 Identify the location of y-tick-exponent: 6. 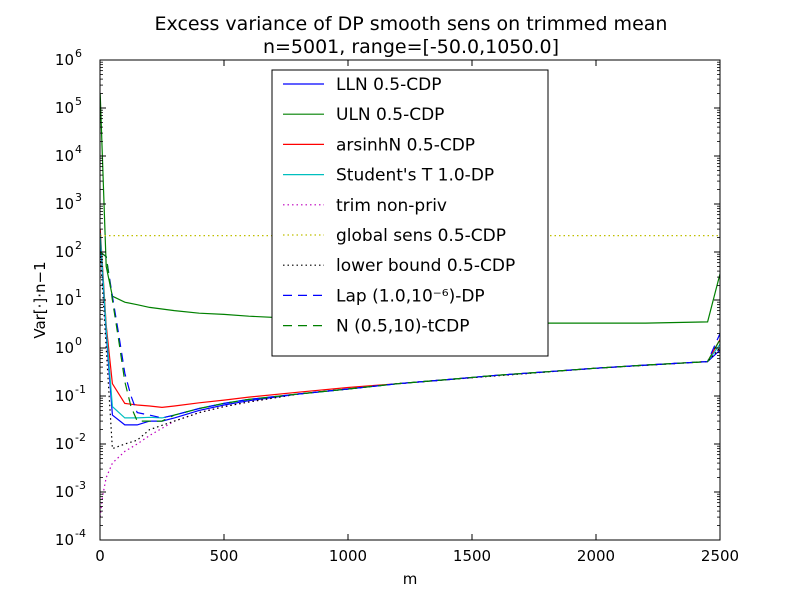
(78, 53).